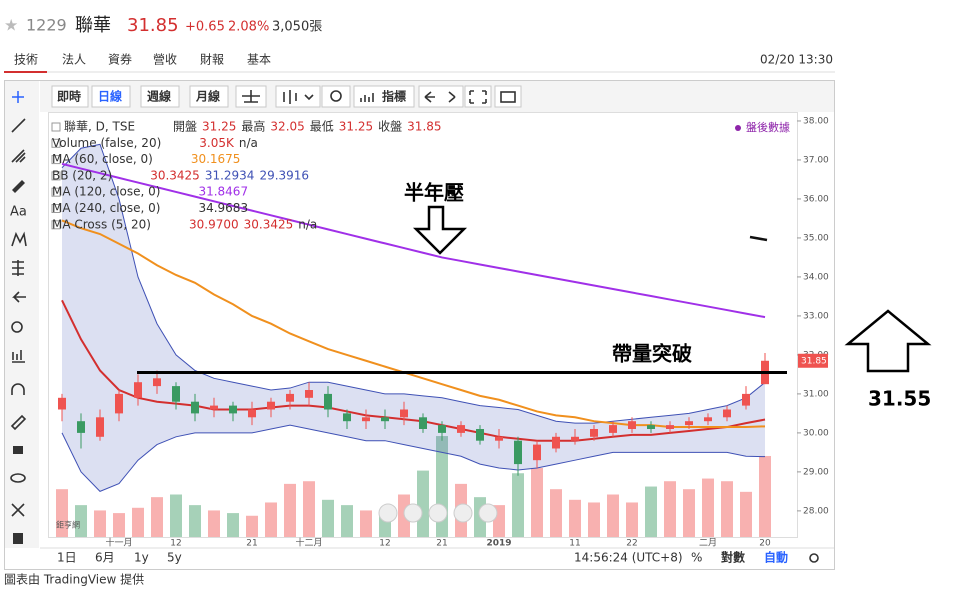 The image size is (964, 604). What do you see at coordinates (738, 128) in the screenshot?
I see `badge-dot` at bounding box center [738, 128].